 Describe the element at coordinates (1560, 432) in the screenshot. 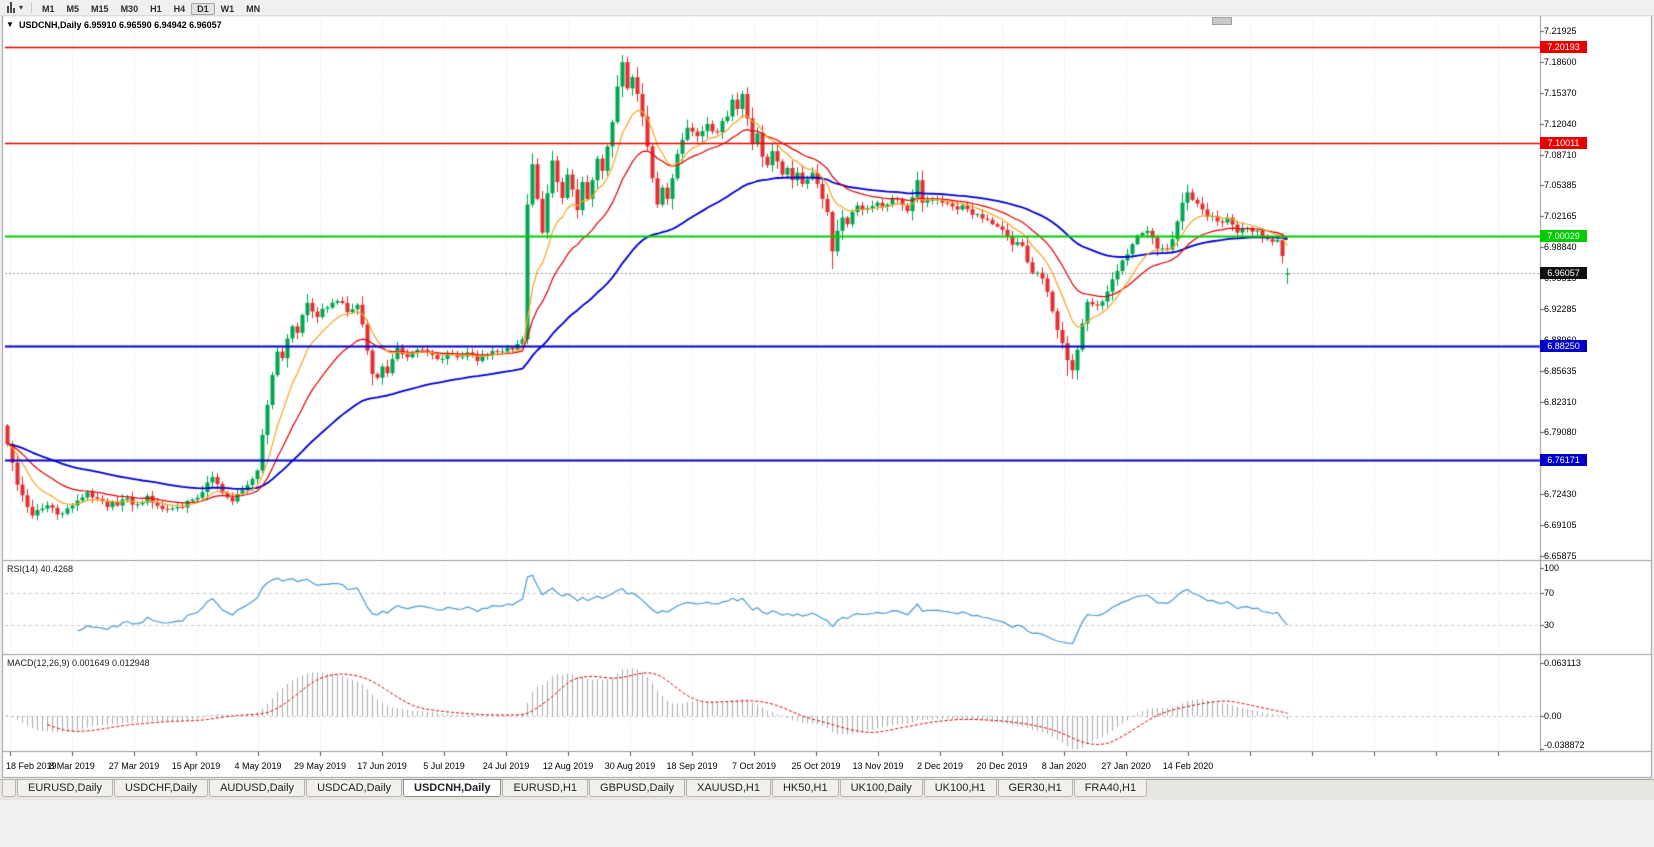

I see `price-axis-tick: 6.79080` at that location.